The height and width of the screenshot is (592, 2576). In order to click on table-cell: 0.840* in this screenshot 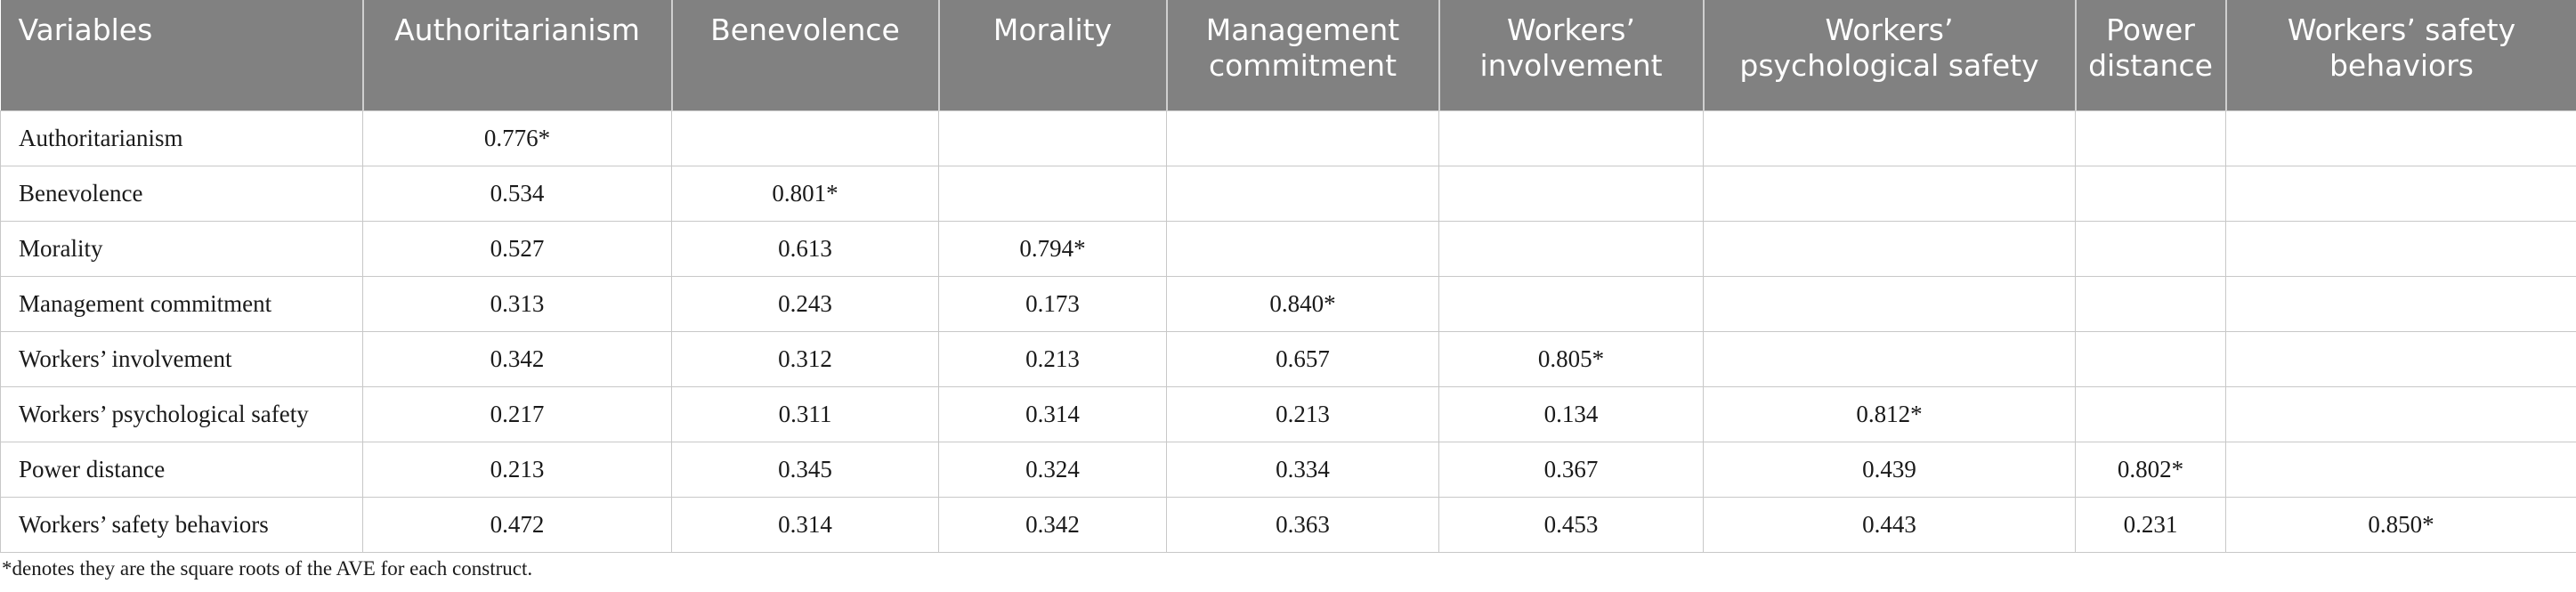, I will do `click(1303, 303)`.